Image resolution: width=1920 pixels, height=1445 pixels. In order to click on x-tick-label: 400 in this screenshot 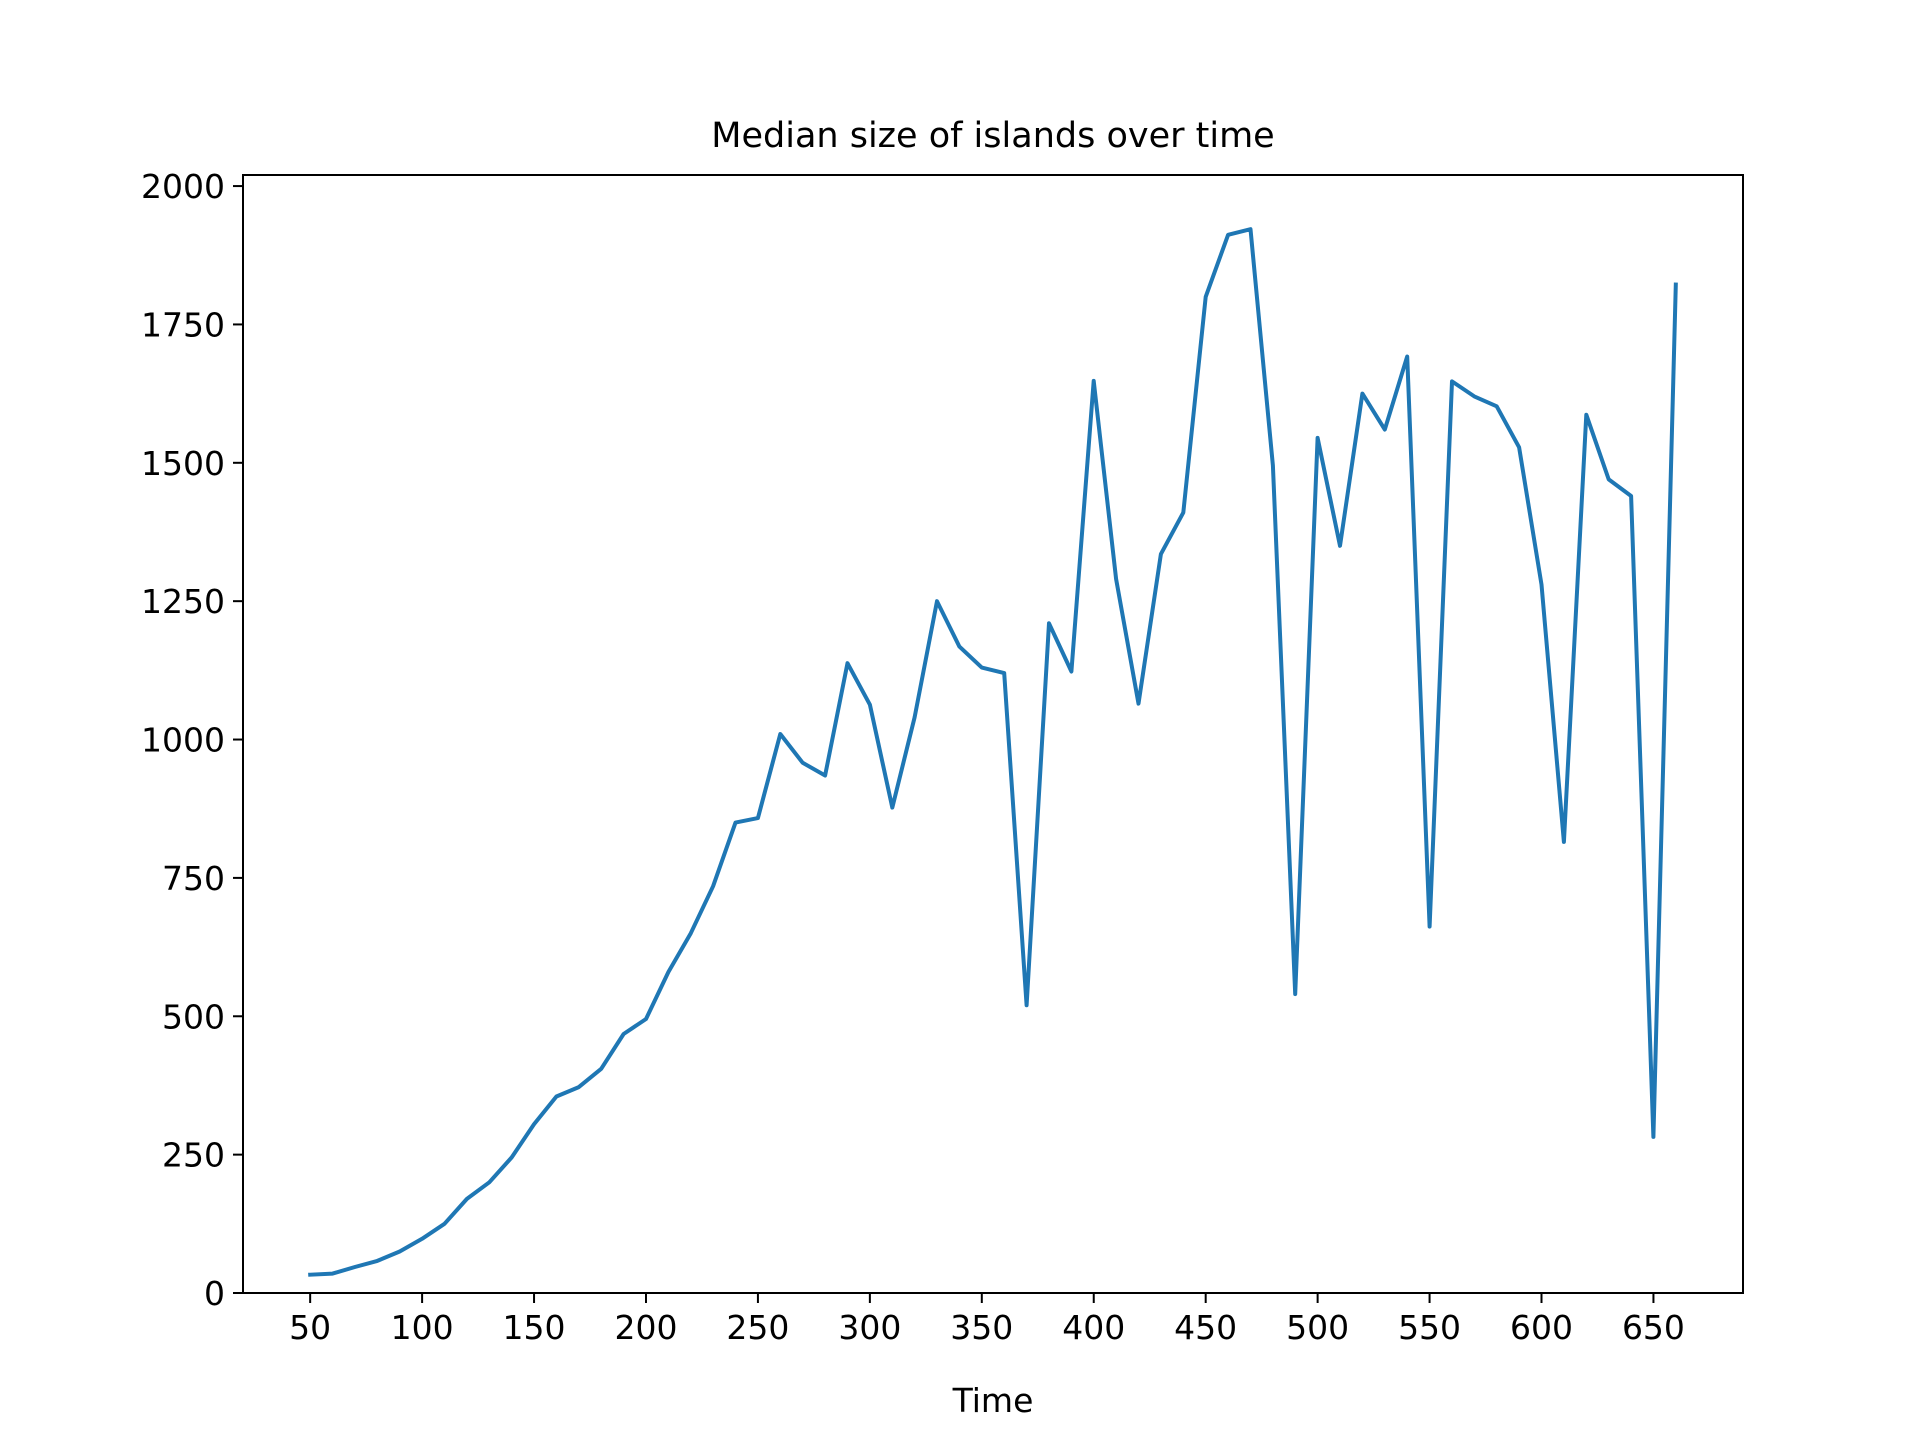, I will do `click(1093, 1327)`.